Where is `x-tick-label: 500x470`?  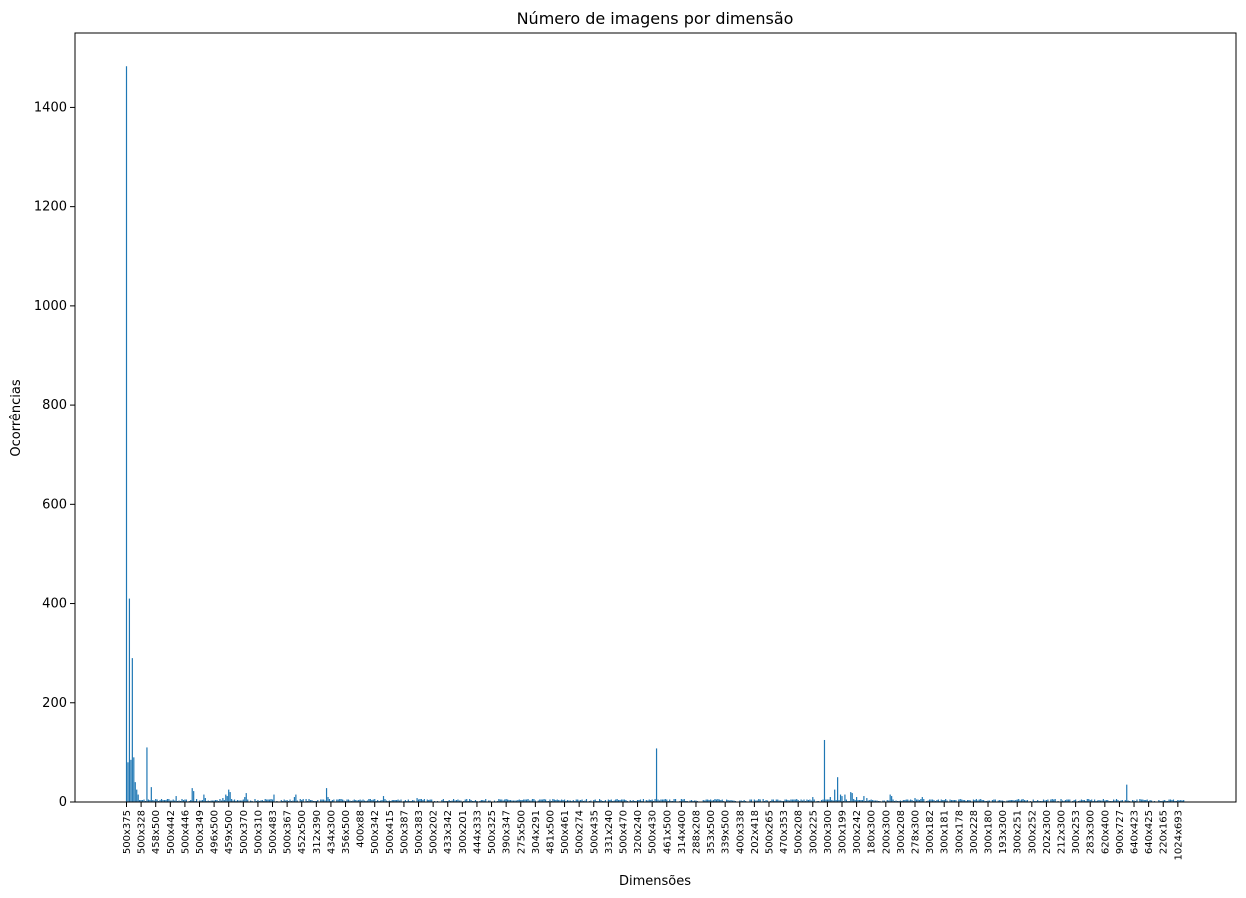 x-tick-label: 500x470 is located at coordinates (623, 832).